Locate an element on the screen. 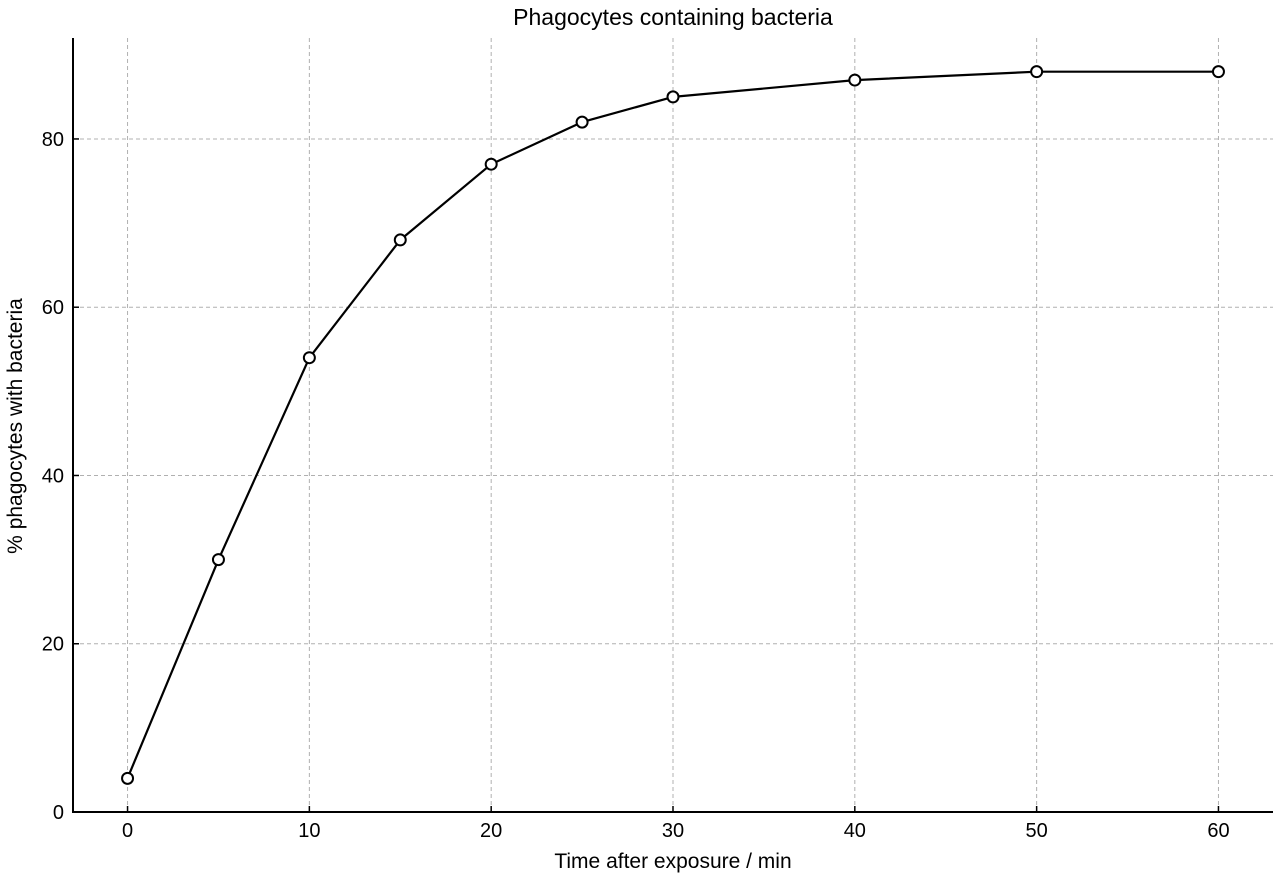 The width and height of the screenshot is (1280, 880). x-axis-label: Time after exposure / min is located at coordinates (672, 861).